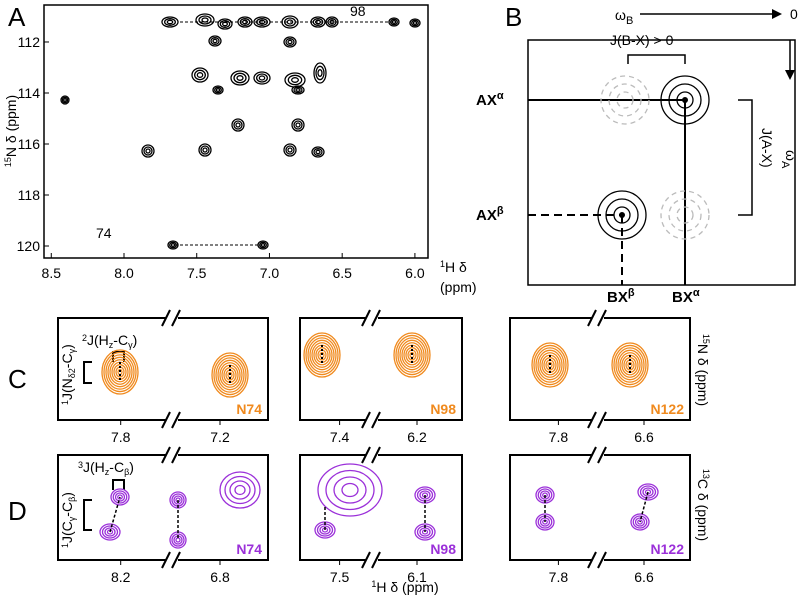 This screenshot has width=800, height=603. What do you see at coordinates (249, 549) in the screenshot?
I see `residue-label: N74` at bounding box center [249, 549].